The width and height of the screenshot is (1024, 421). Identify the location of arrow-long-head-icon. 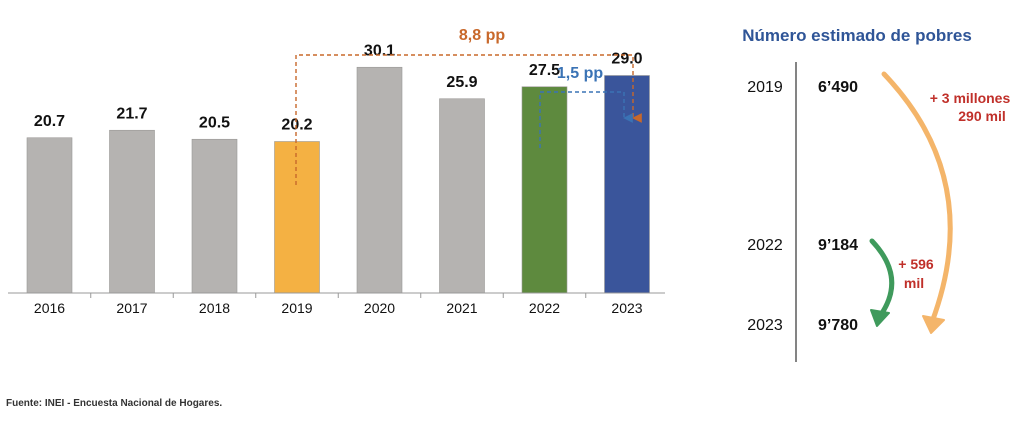
(933, 324).